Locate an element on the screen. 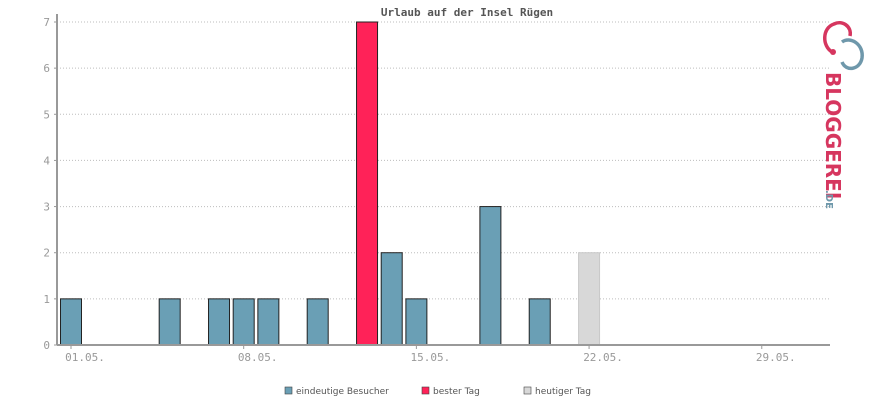 This screenshot has height=400, width=870. x-tick-label: 01.05. is located at coordinates (85, 357).